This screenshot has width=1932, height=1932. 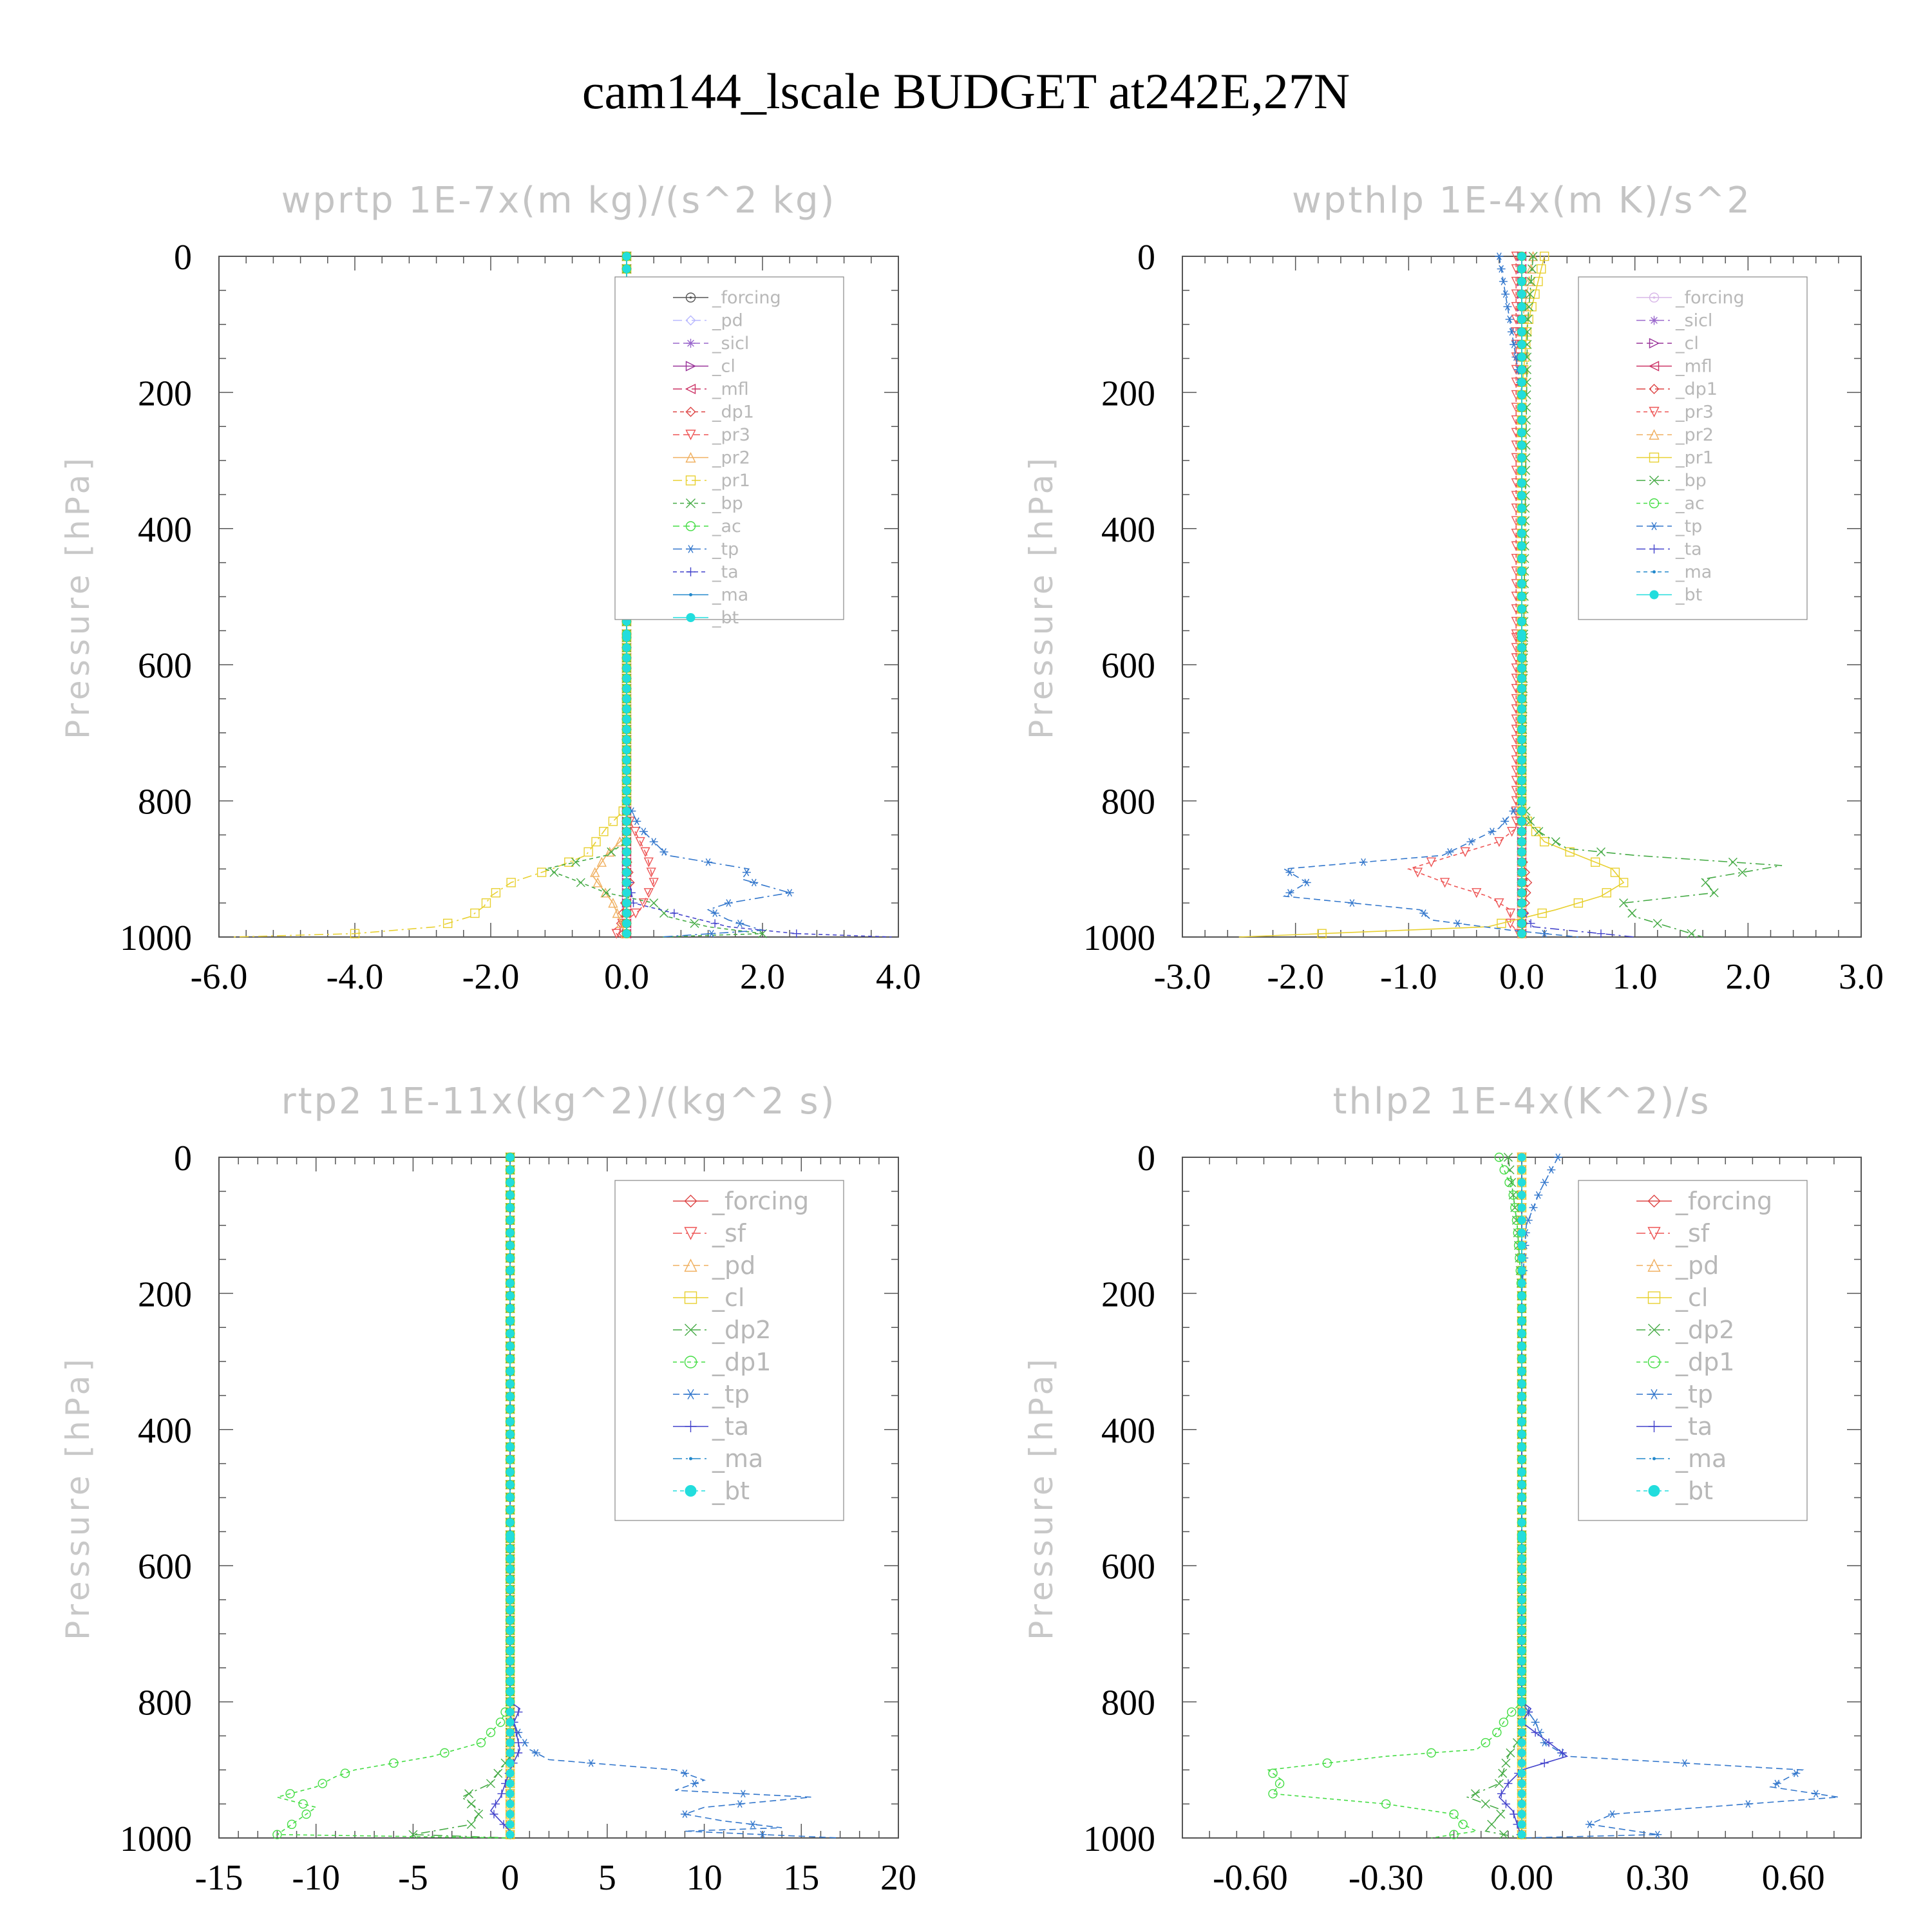 What do you see at coordinates (1636, 977) in the screenshot?
I see `x-tick-label: 1.0` at bounding box center [1636, 977].